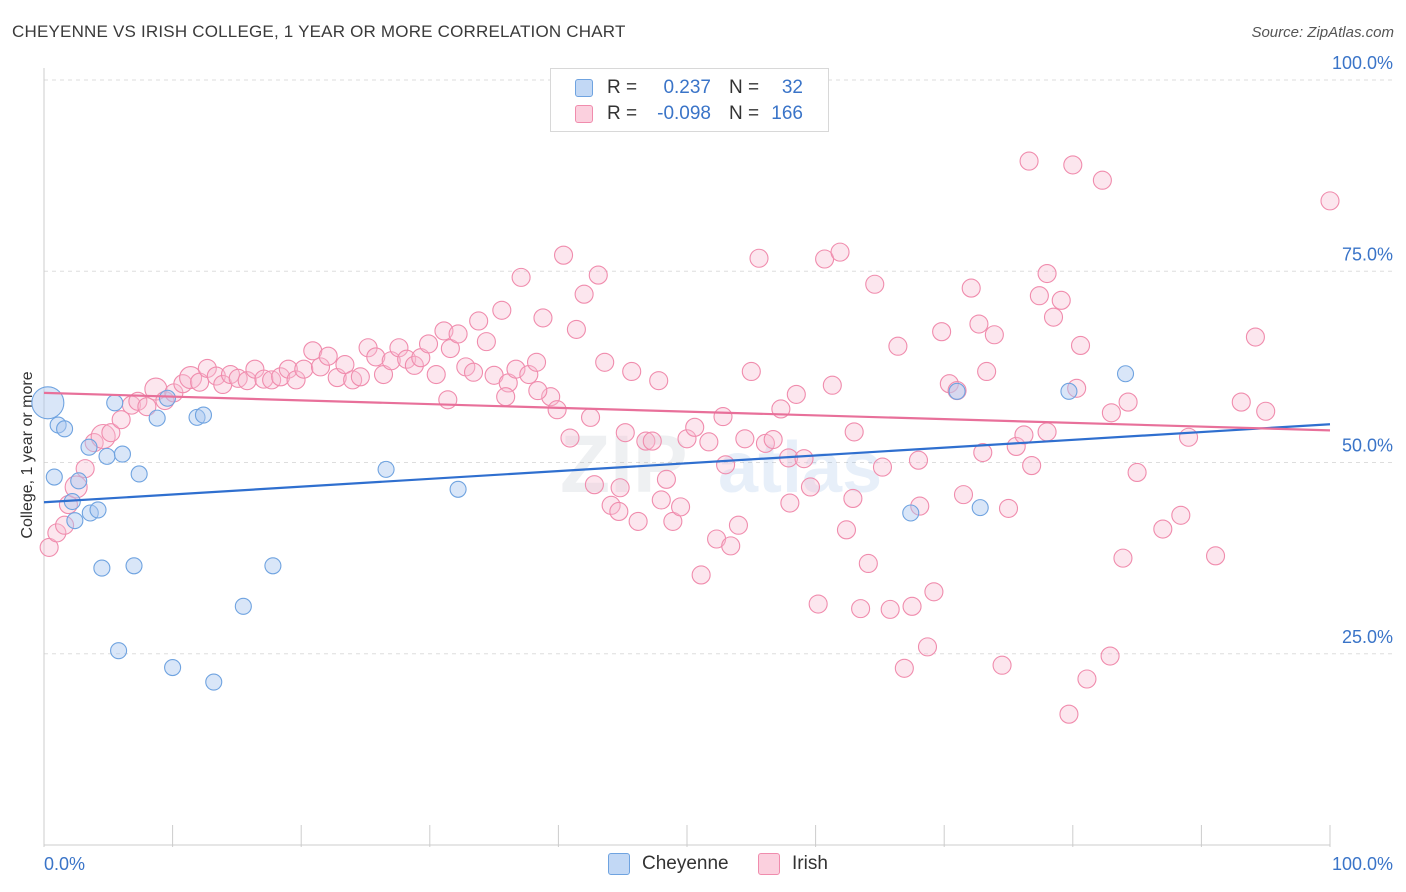  Describe the element at coordinates (810, 863) in the screenshot. I see `irish-legend-label: Irish` at that location.